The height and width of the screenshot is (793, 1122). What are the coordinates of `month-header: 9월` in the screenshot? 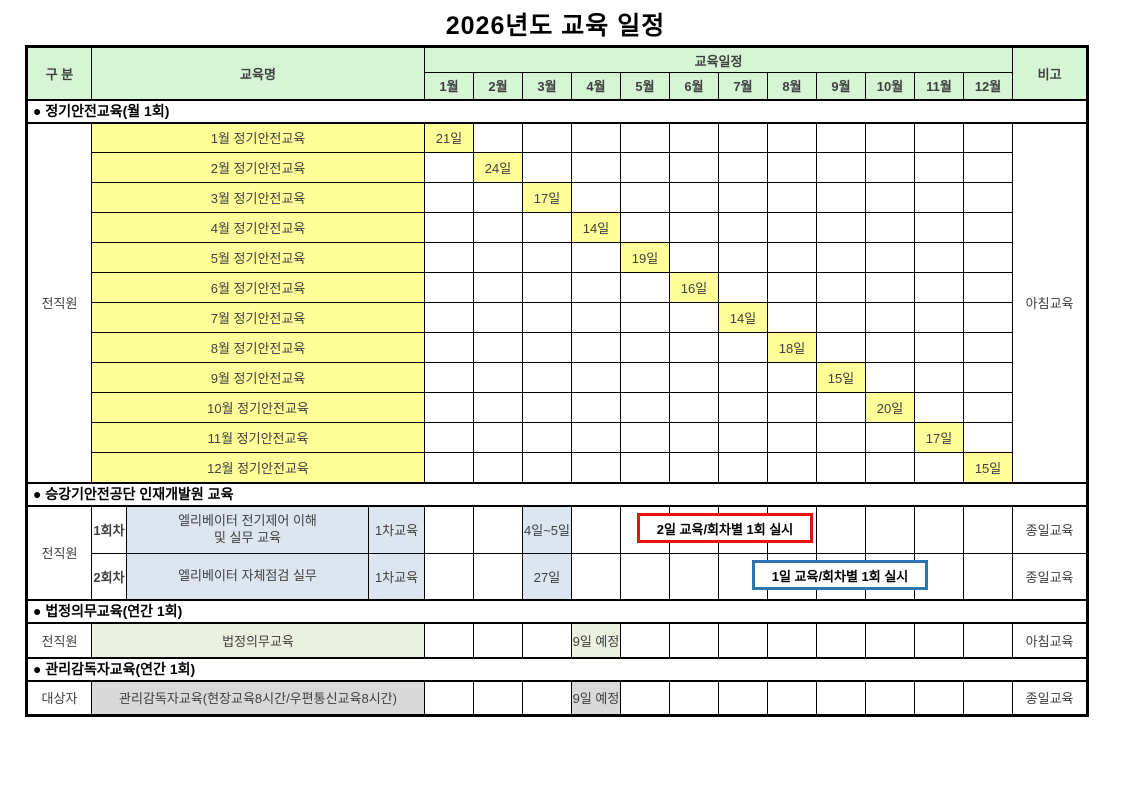 It's located at (841, 86).